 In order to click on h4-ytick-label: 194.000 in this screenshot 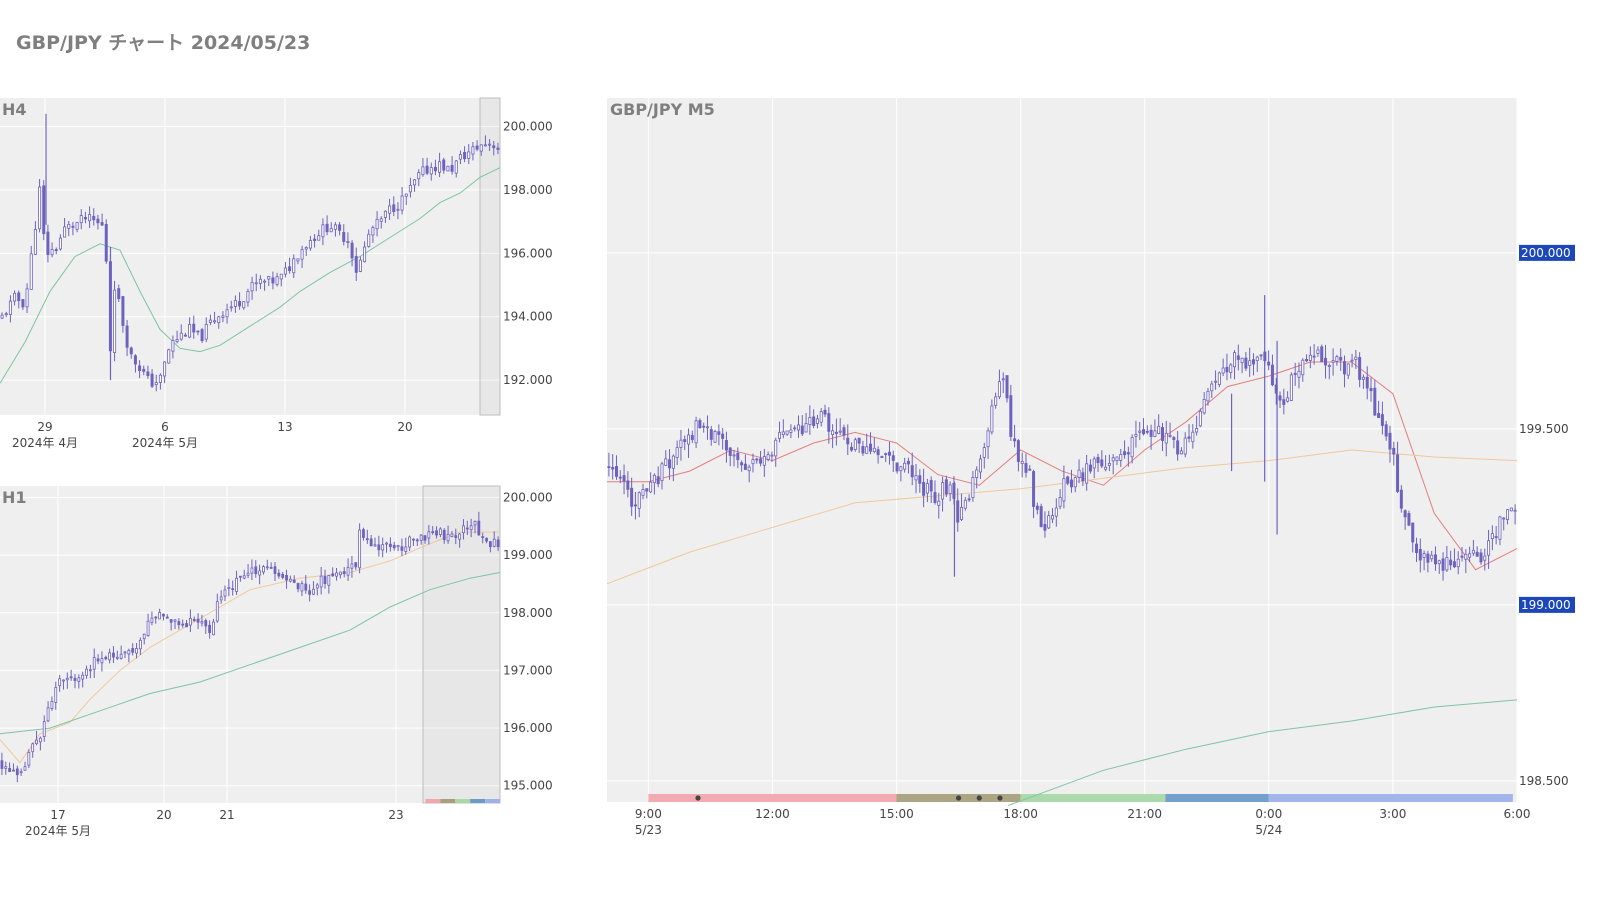, I will do `click(528, 317)`.